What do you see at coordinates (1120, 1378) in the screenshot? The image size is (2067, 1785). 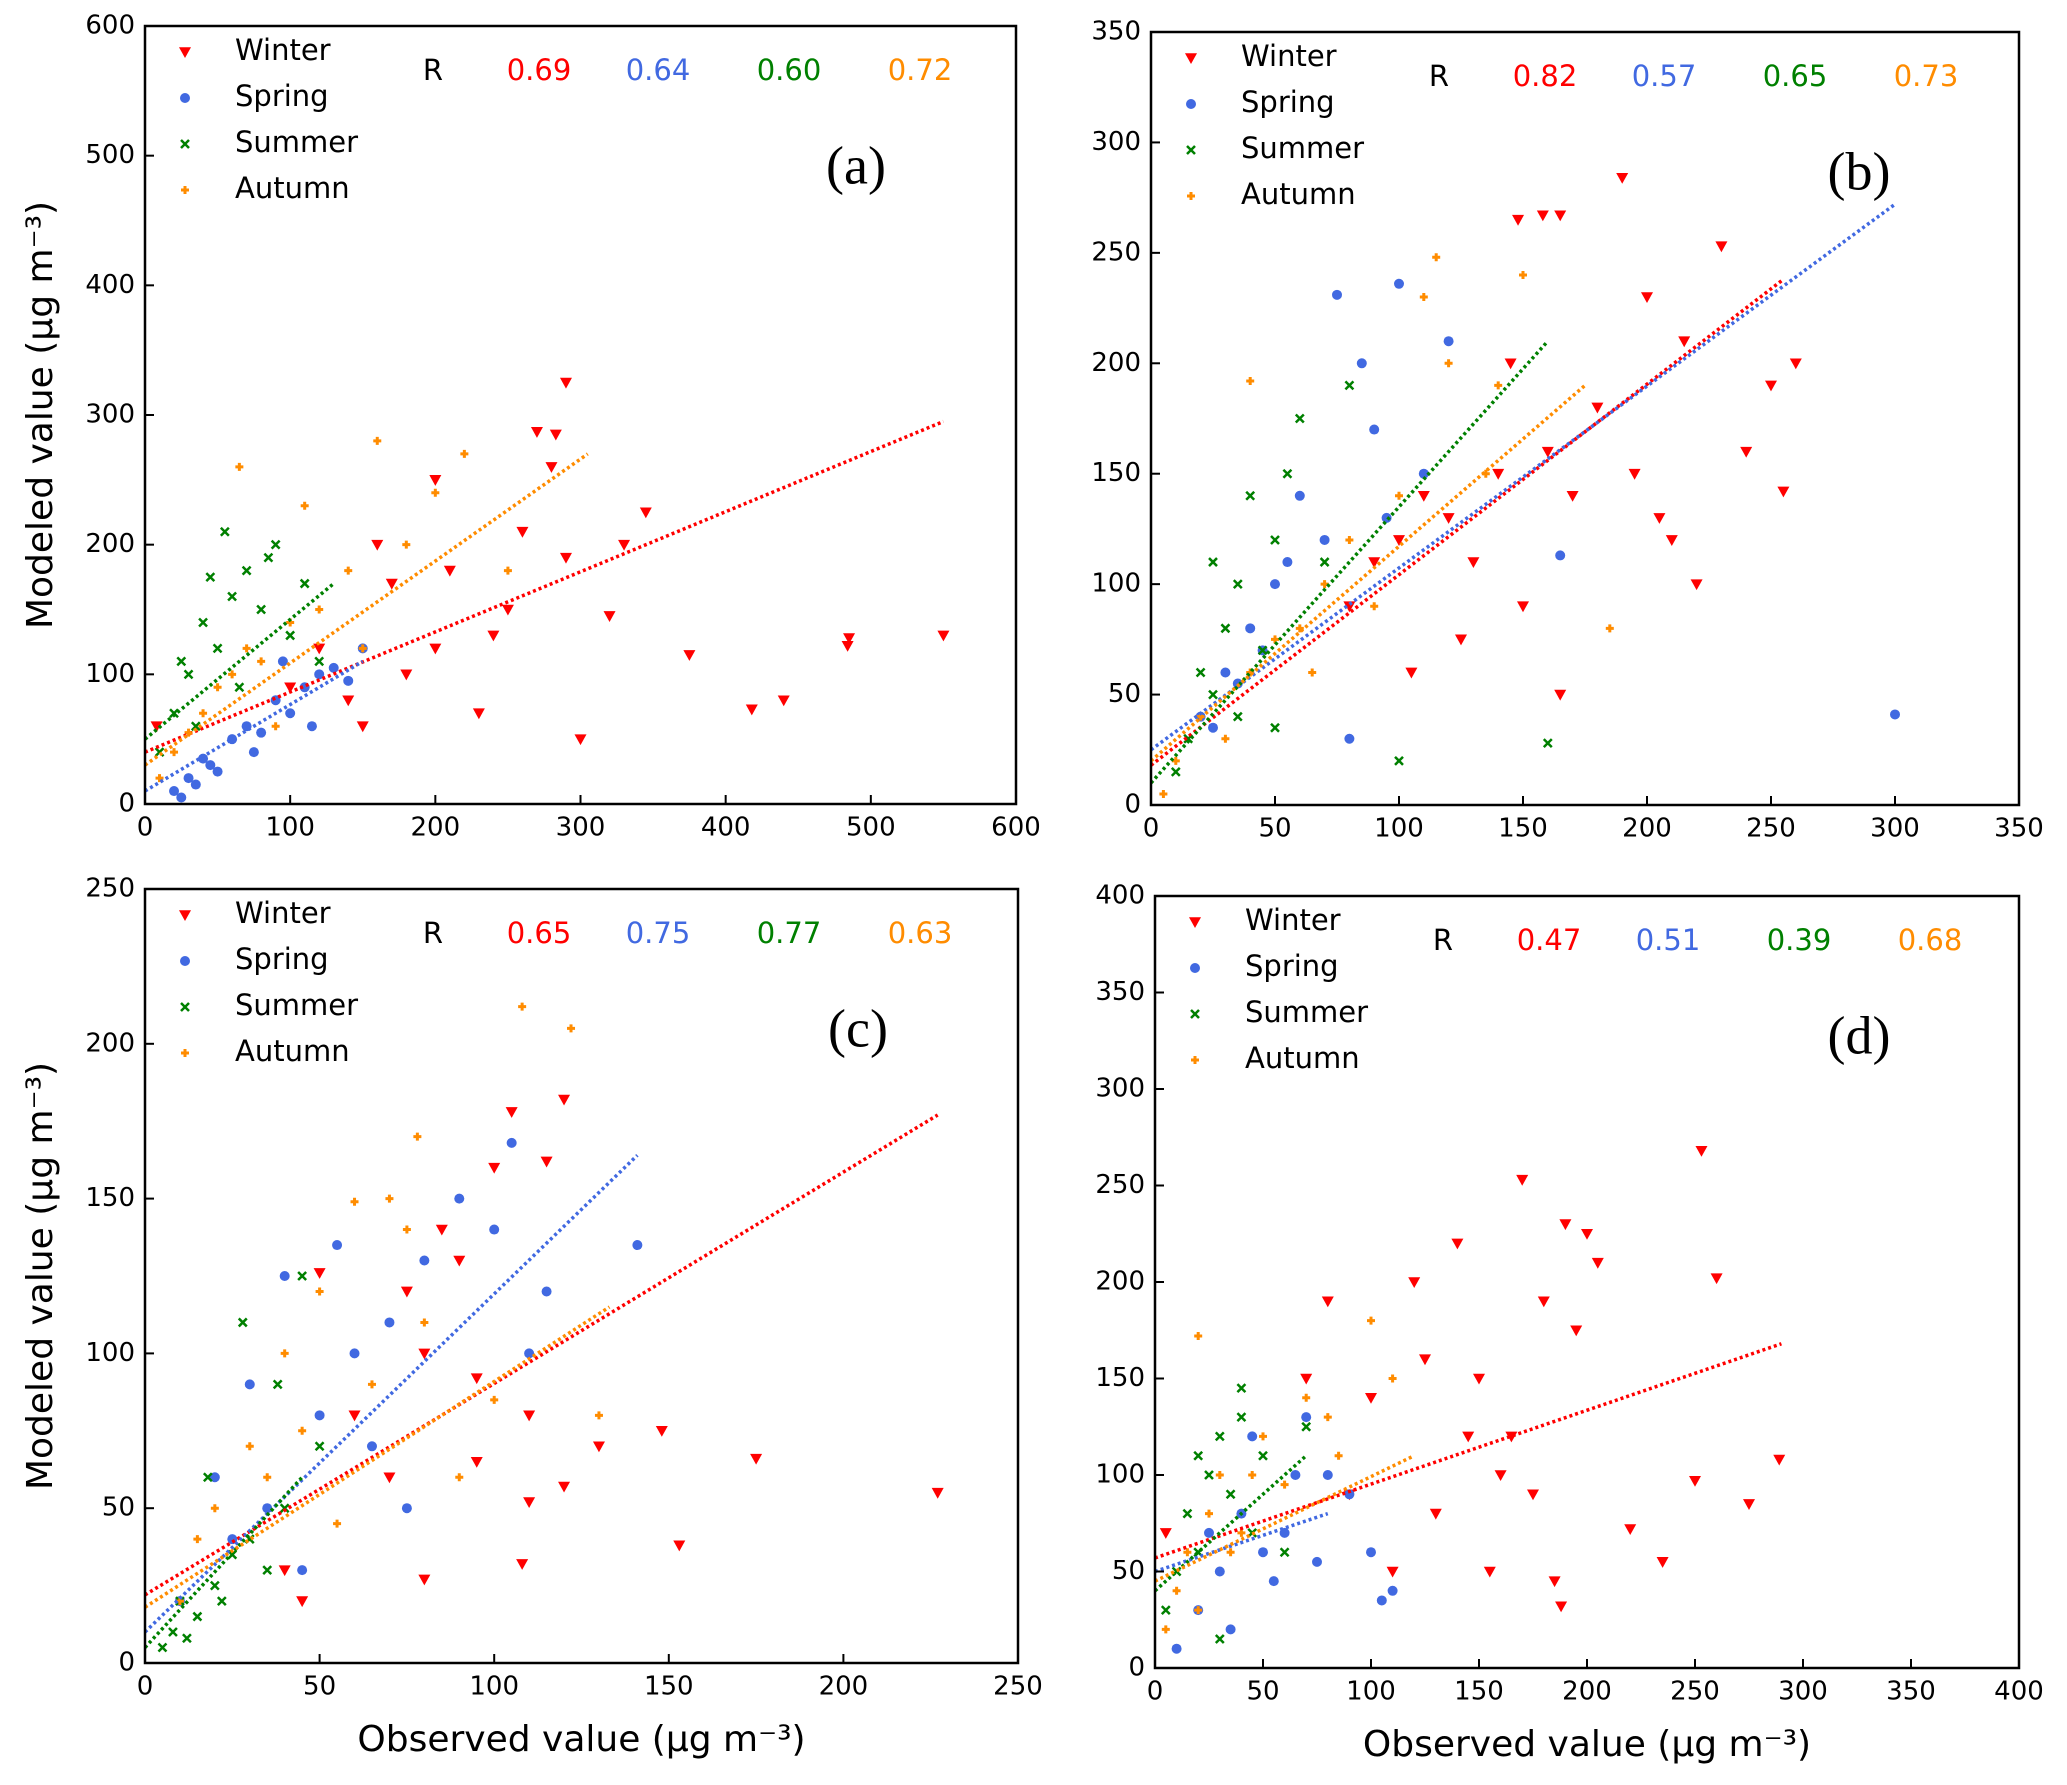 I see `y-tick-label: 150` at bounding box center [1120, 1378].